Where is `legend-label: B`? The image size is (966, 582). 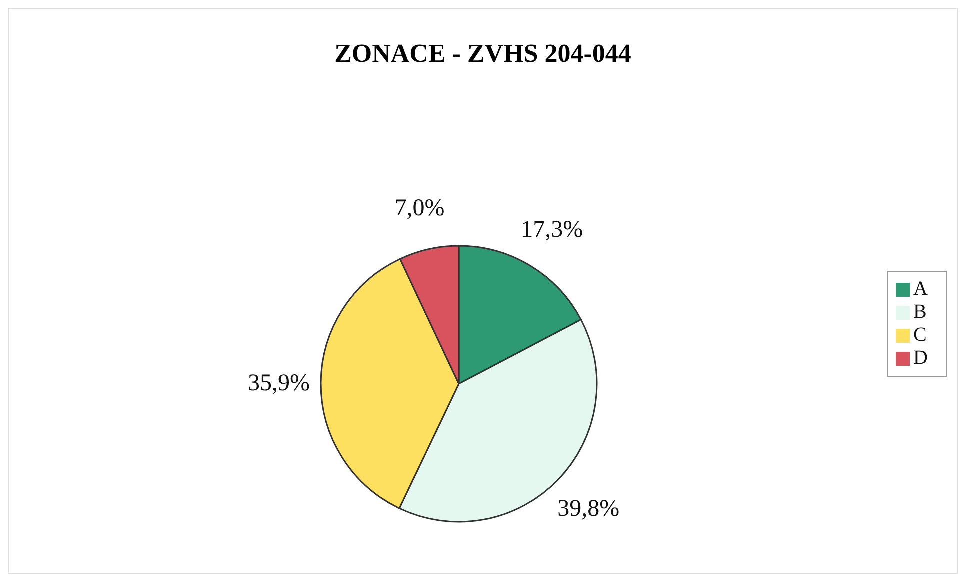 legend-label: B is located at coordinates (920, 312).